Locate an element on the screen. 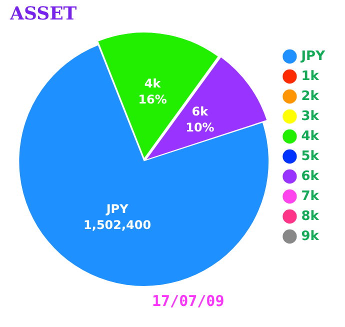 This screenshot has height=327, width=345. slice-label: 6k is located at coordinates (201, 111).